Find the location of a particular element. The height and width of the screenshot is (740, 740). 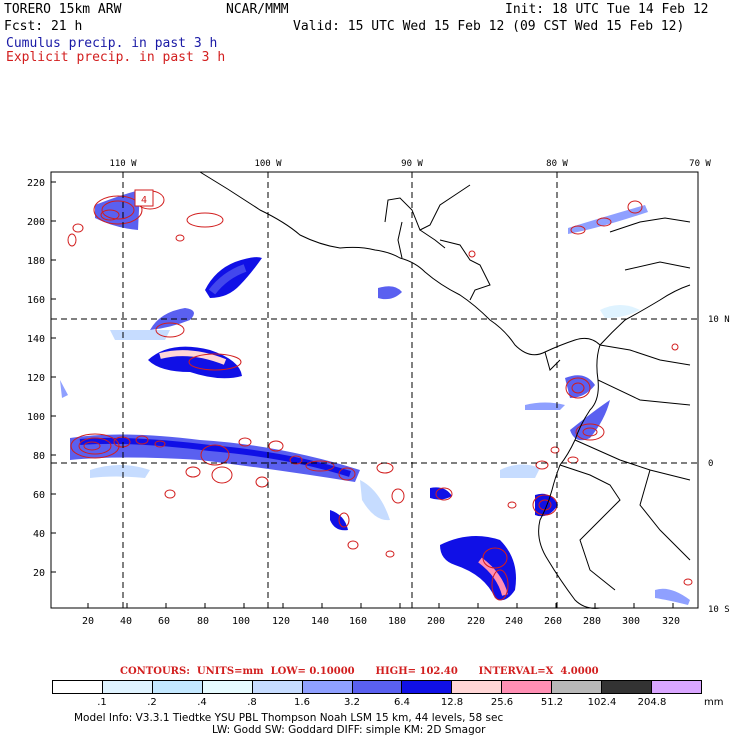

lat-label-10s: 10 S is located at coordinates (719, 610).